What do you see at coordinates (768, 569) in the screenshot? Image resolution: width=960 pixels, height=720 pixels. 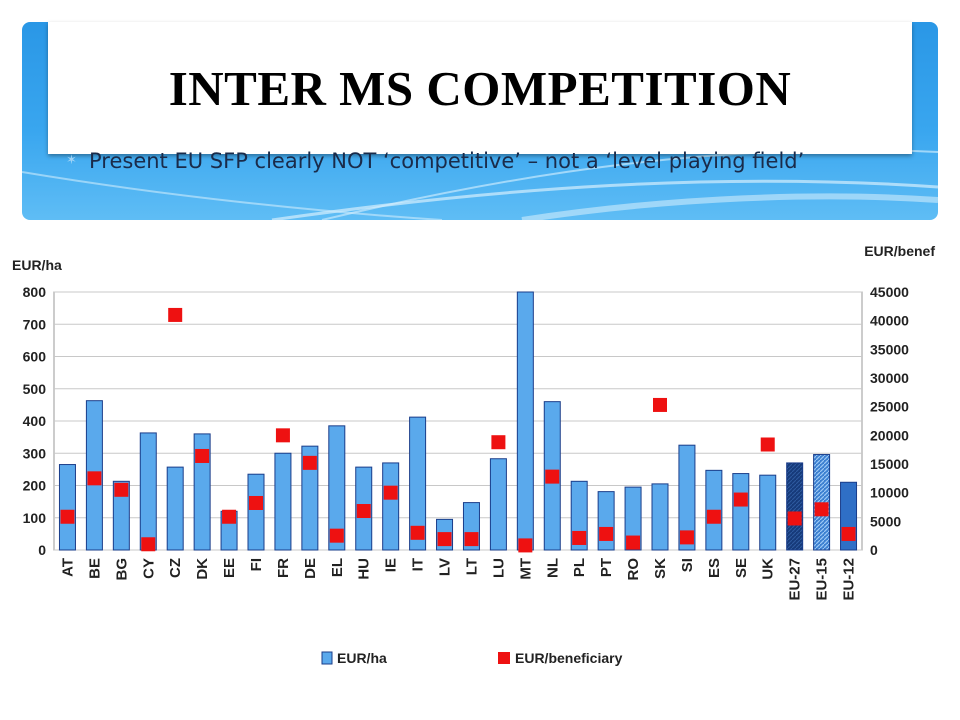 I see `x-tick-label: UK` at bounding box center [768, 569].